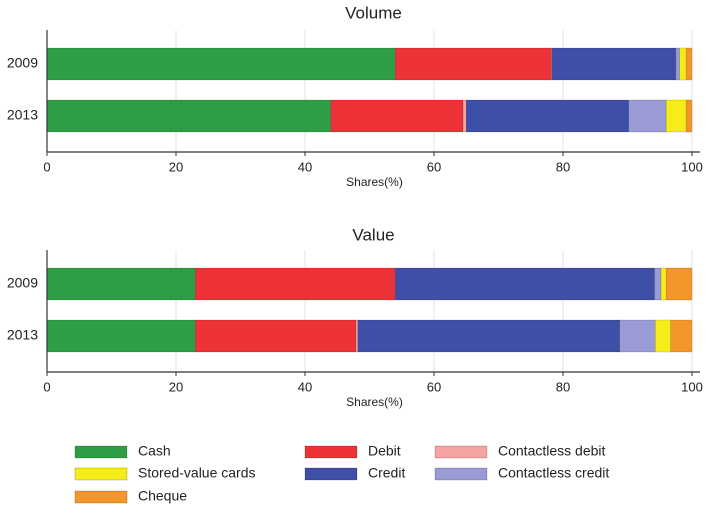 This screenshot has width=706, height=508. I want to click on legend-label: Contactless debit, so click(552, 451).